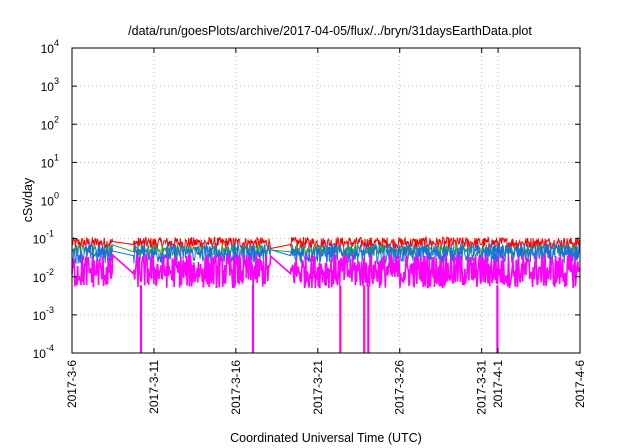  What do you see at coordinates (43, 352) in the screenshot?
I see `y-tick-label: 10⁻⁴` at bounding box center [43, 352].